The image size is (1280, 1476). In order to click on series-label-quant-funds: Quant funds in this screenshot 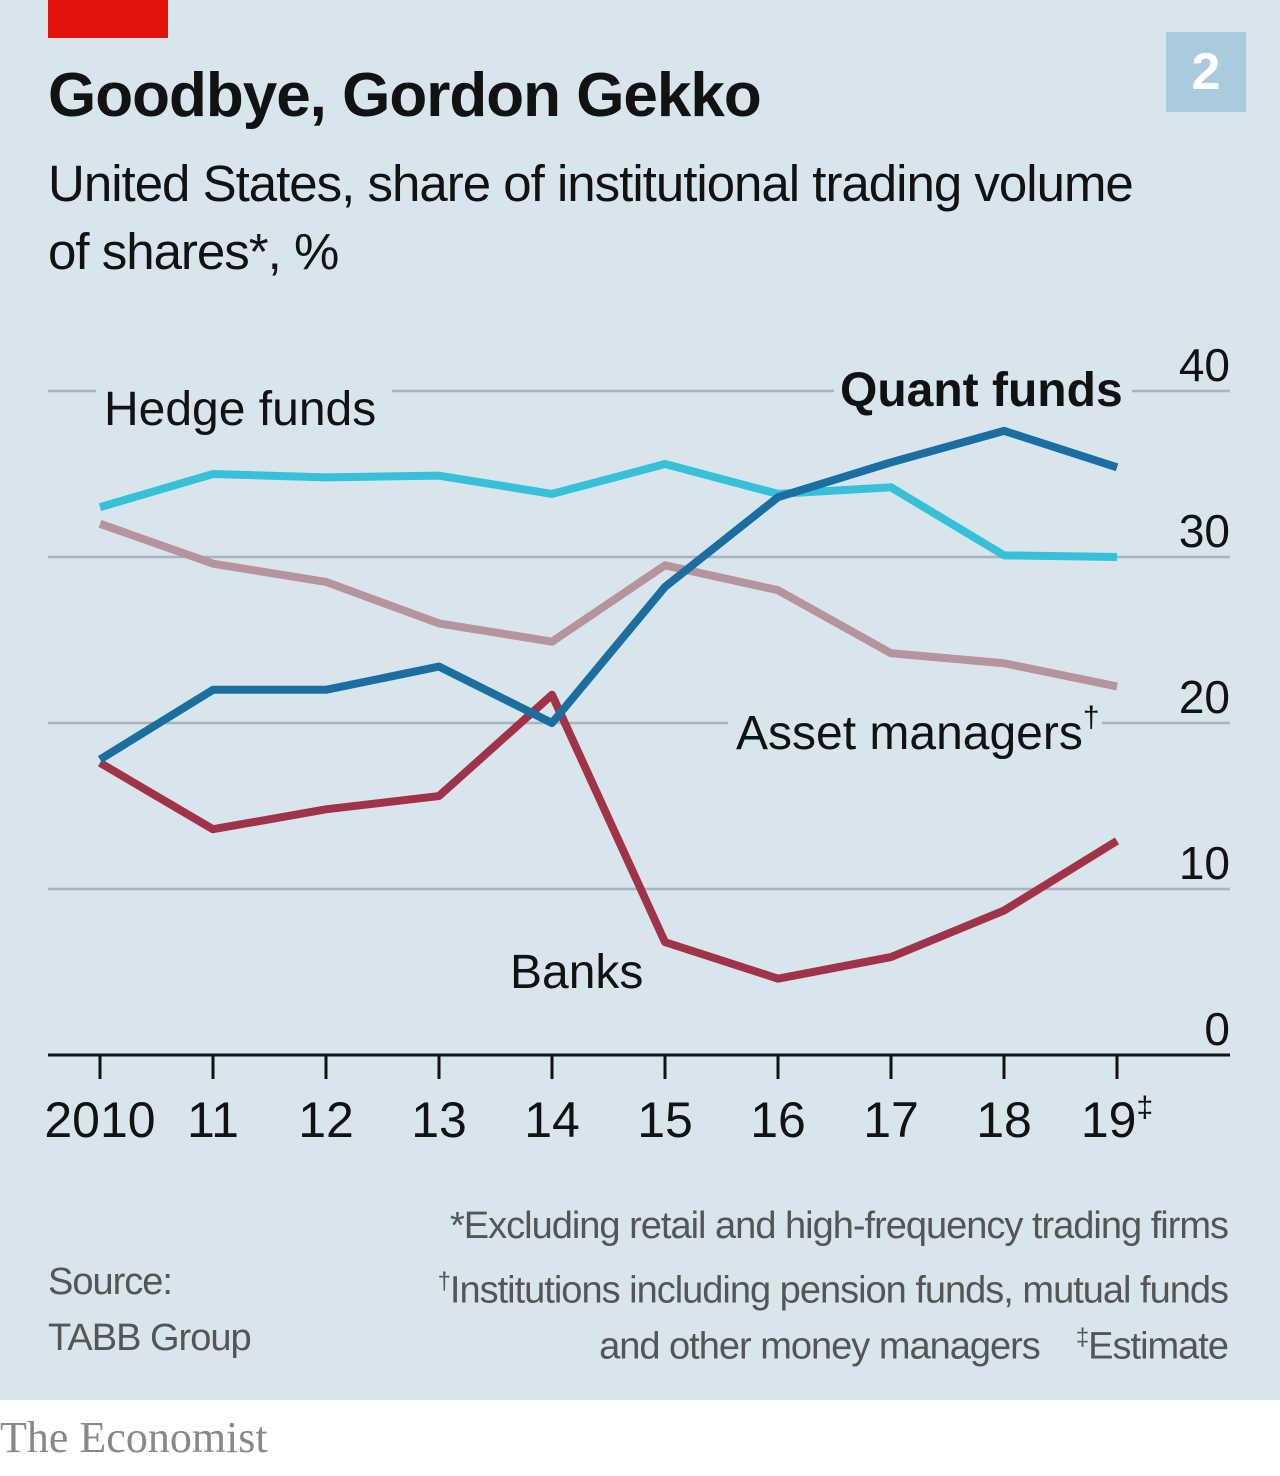, I will do `click(981, 390)`.